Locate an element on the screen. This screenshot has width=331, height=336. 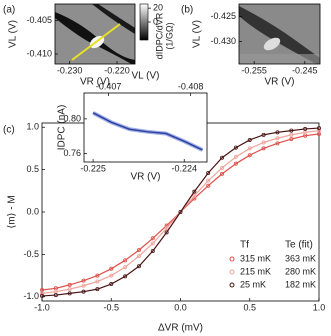
legend-label: 25 mK is located at coordinates (253, 284).